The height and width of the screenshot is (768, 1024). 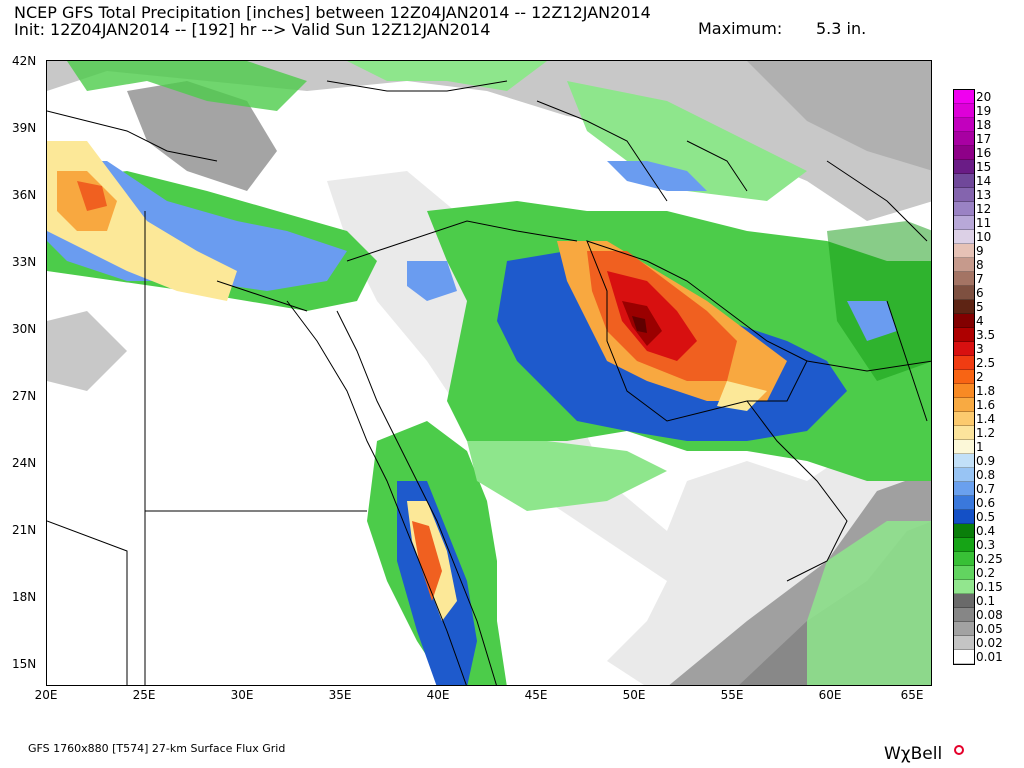 I want to click on coast-oman, so click(x=797, y=491).